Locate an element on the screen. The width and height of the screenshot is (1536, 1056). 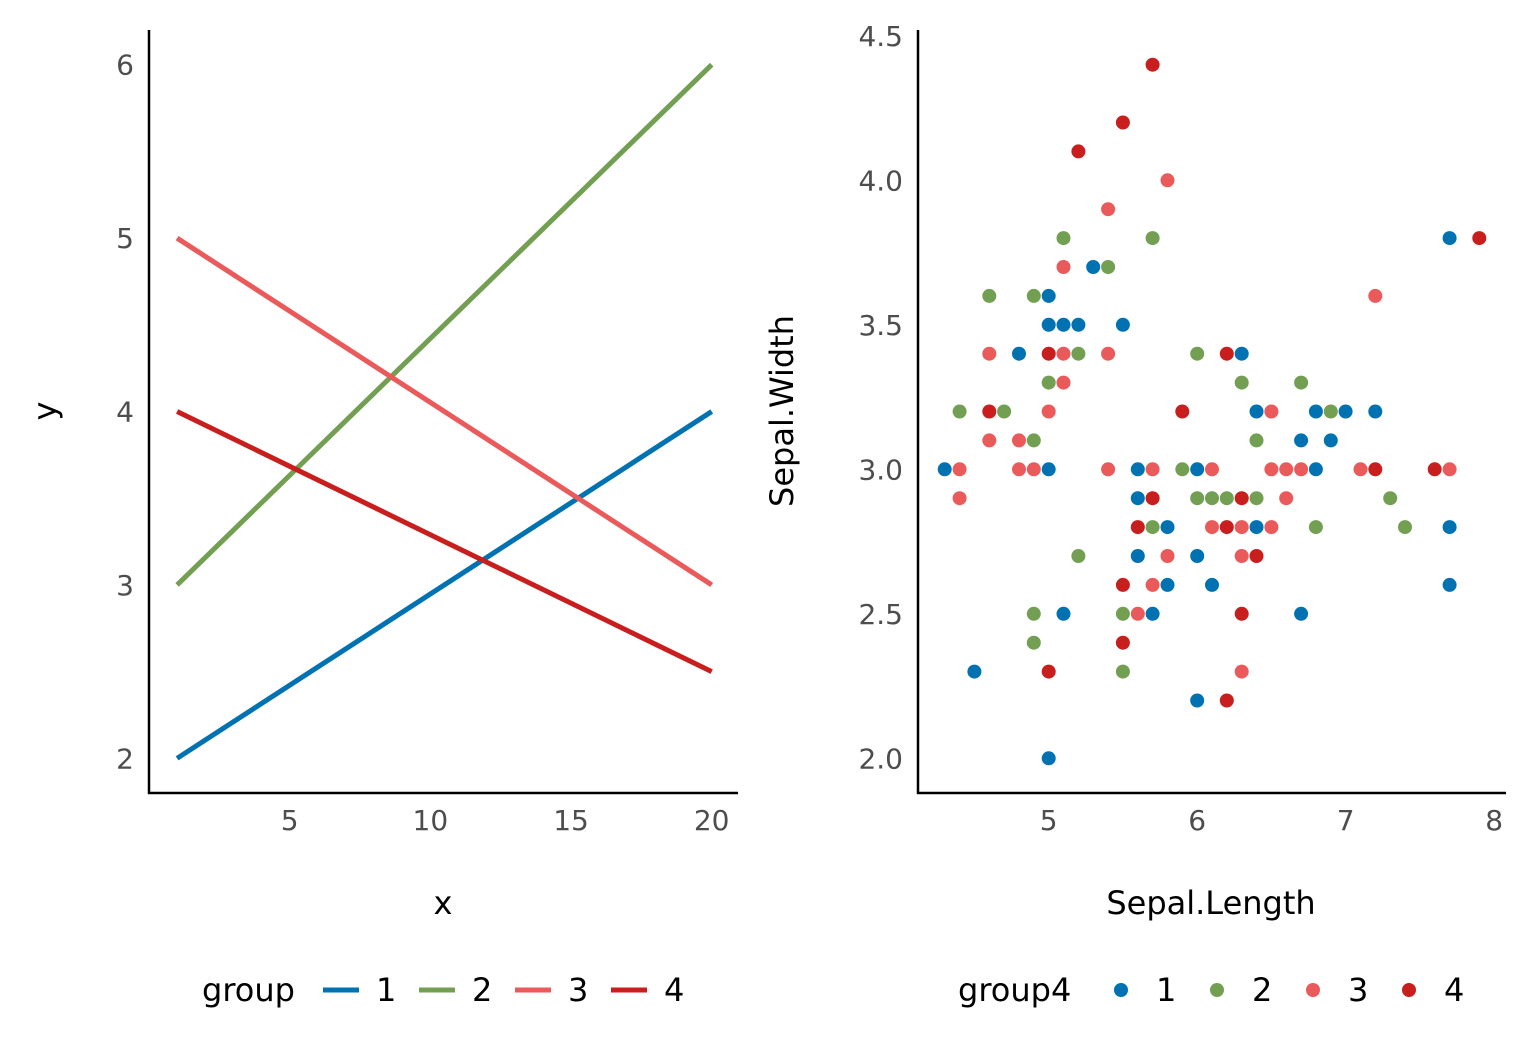
scatter-chart-y-tick-label: 2.5 is located at coordinates (880, 614).